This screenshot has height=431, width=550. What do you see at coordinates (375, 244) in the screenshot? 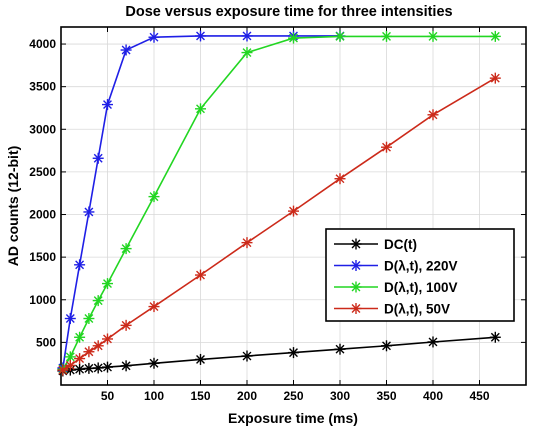
I see `legend-entry: DC(t)` at bounding box center [375, 244].